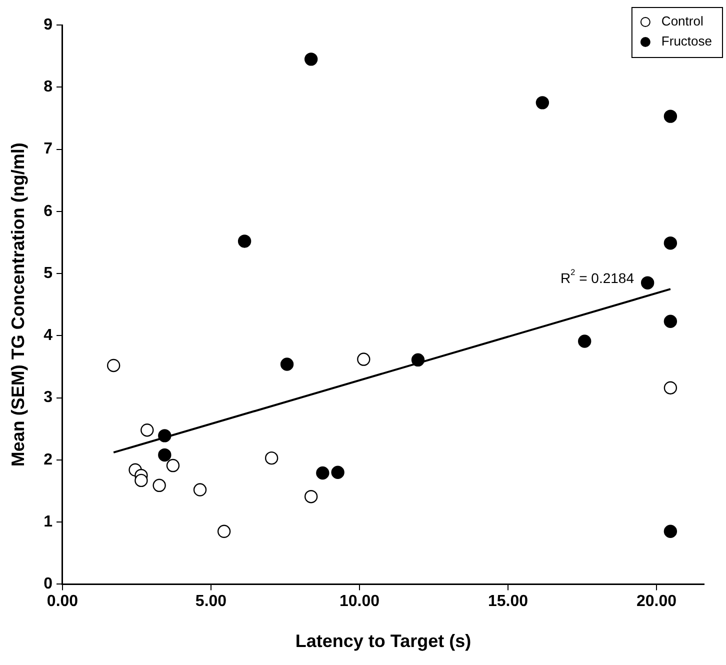 The height and width of the screenshot is (665, 726). Describe the element at coordinates (48, 149) in the screenshot. I see `y-tick-label: 7` at that location.